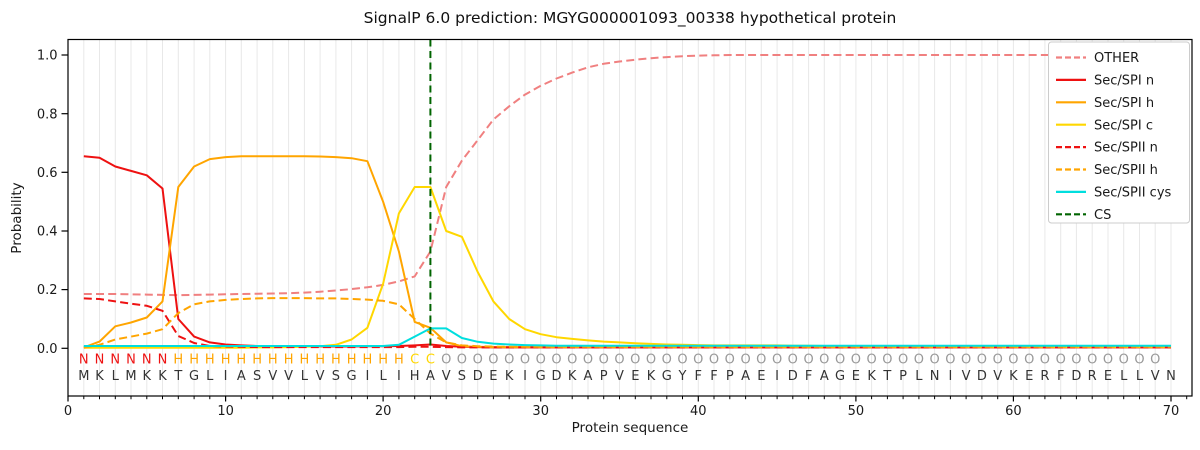 This screenshot has width=1200, height=450. What do you see at coordinates (1126, 148) in the screenshot?
I see `legend-label-sec-spii-n: Sec/SPII n` at bounding box center [1126, 148].